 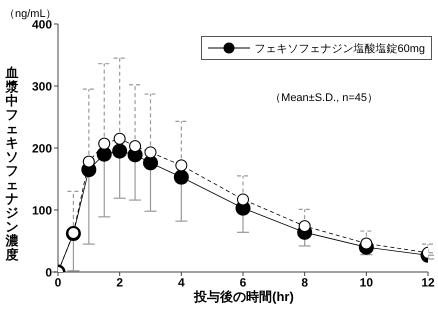 I want to click on text: （ng/mL）, so click(x=30, y=13).